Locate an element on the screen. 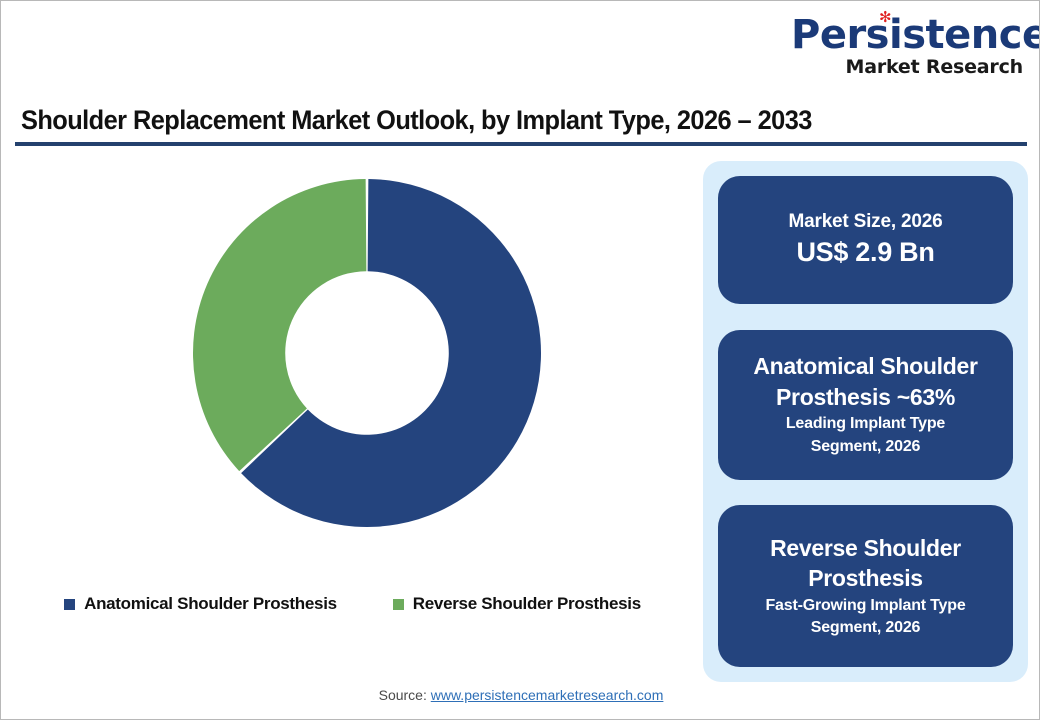  card-leading-segment-line3: Leading Implant Type is located at coordinates (865, 424).